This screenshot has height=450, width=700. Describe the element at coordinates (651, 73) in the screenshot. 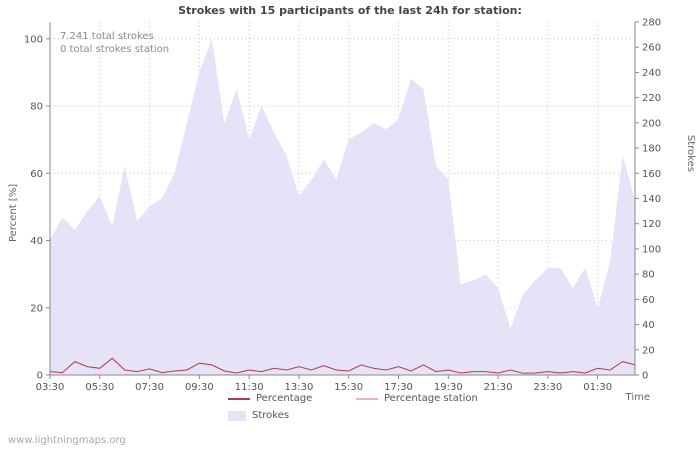

I see `tick-label-right: 240` at that location.